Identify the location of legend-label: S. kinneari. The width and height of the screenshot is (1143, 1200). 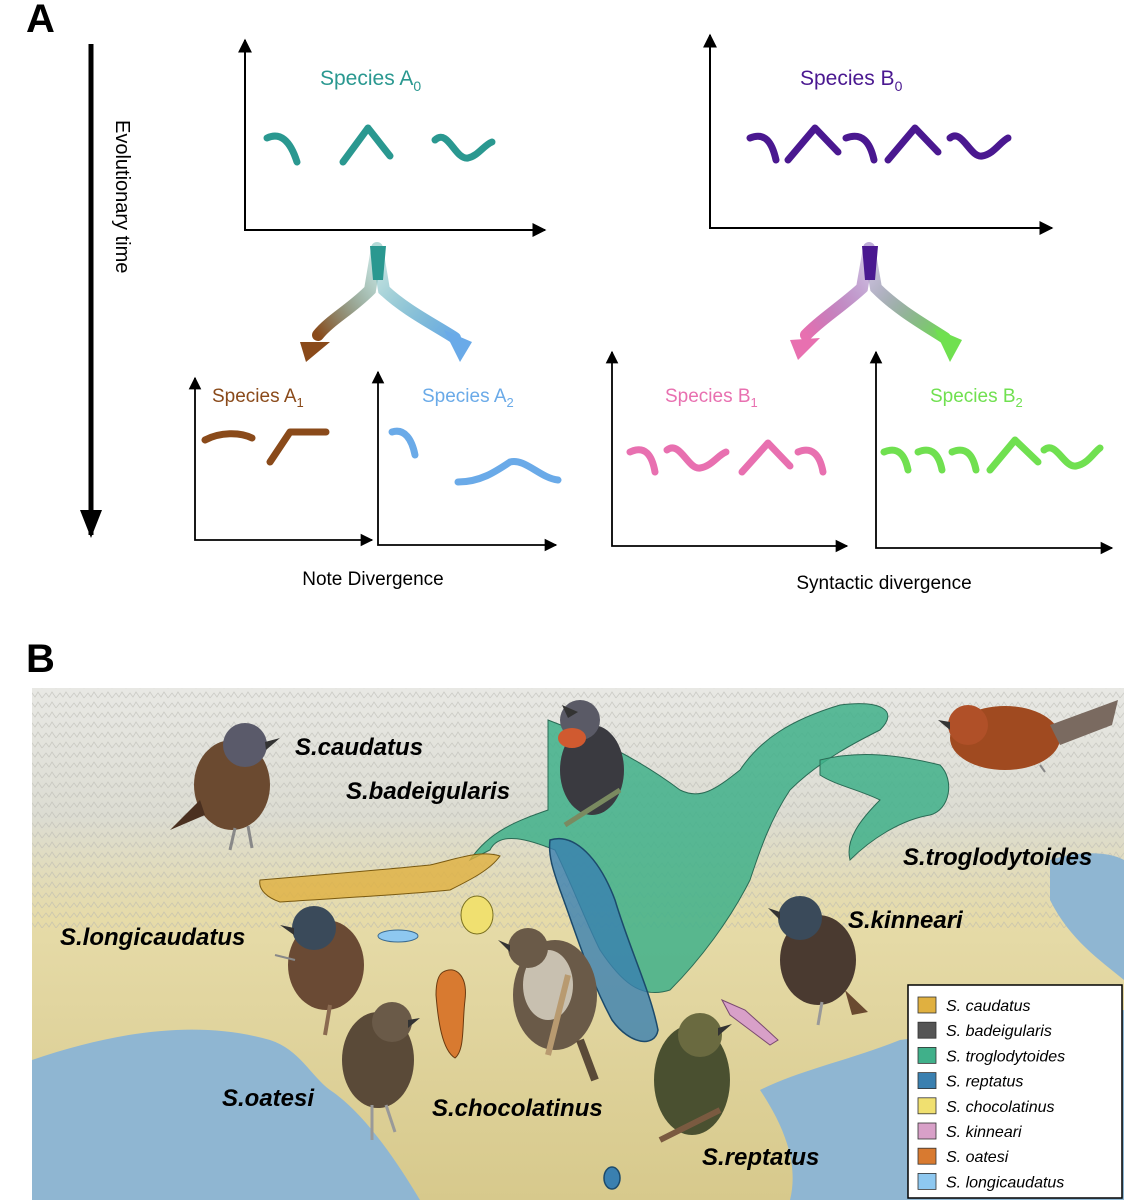
(984, 1132).